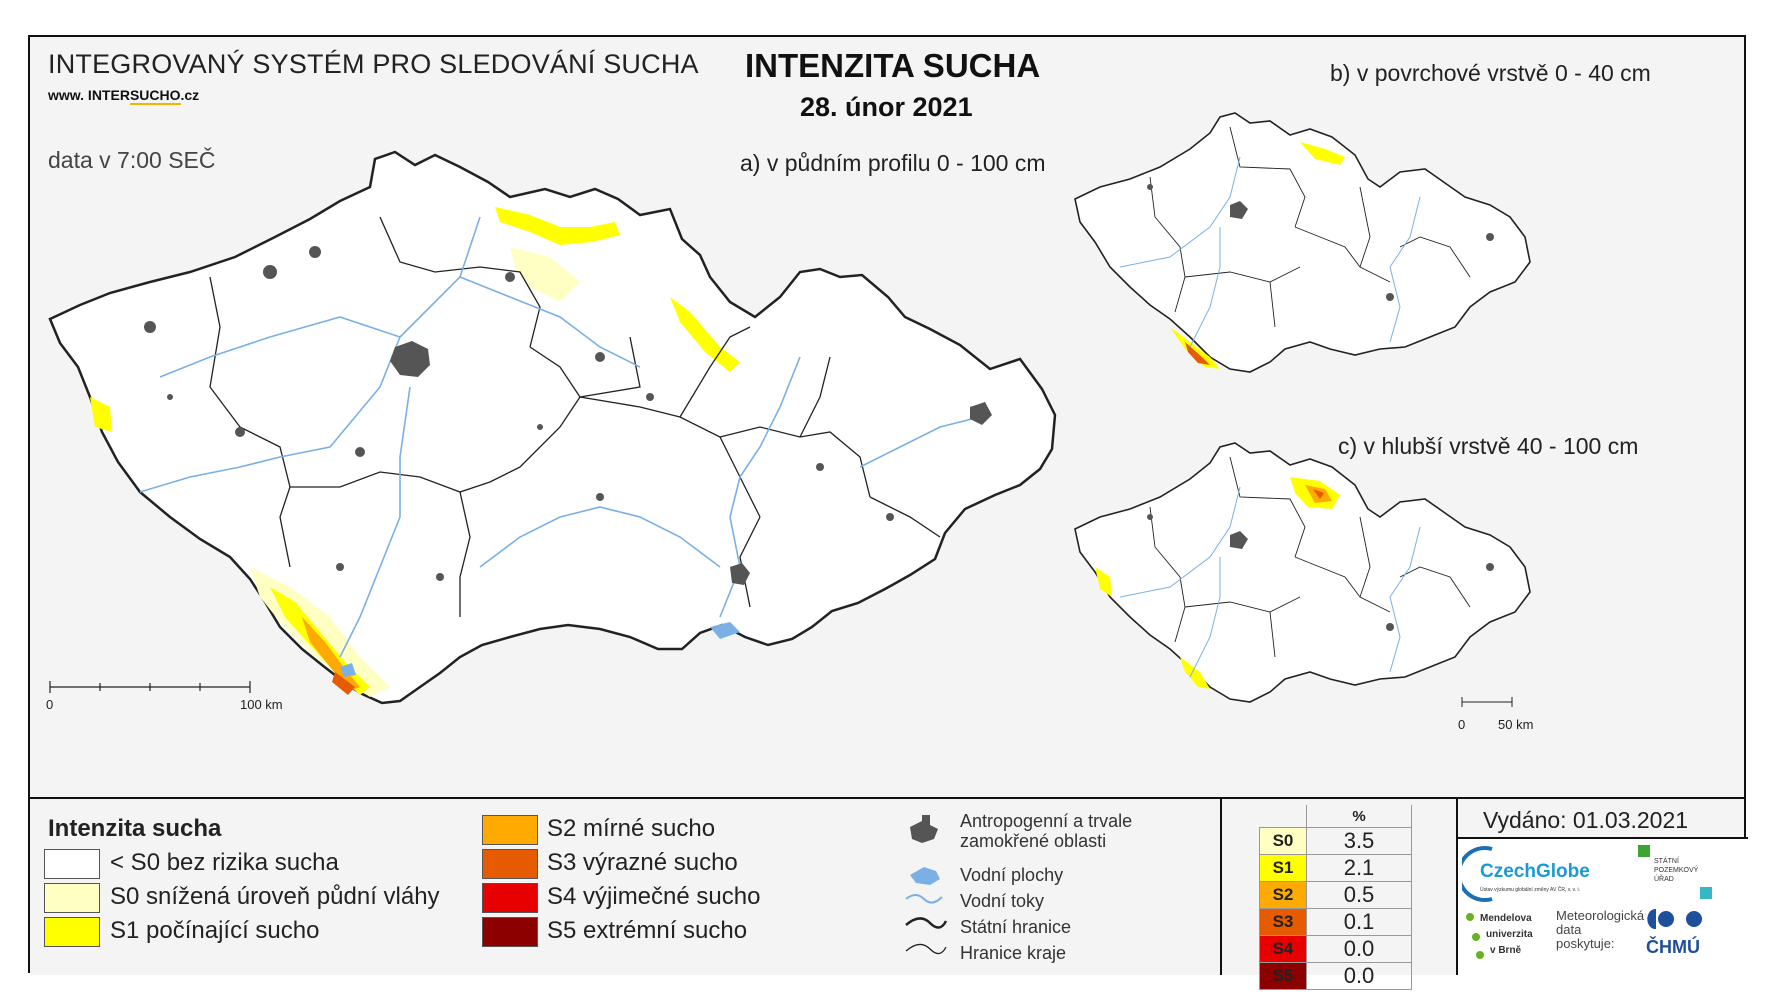 The width and height of the screenshot is (1772, 1003). I want to click on legend-symbol-region-border-label: Hranice kraje, so click(1013, 953).